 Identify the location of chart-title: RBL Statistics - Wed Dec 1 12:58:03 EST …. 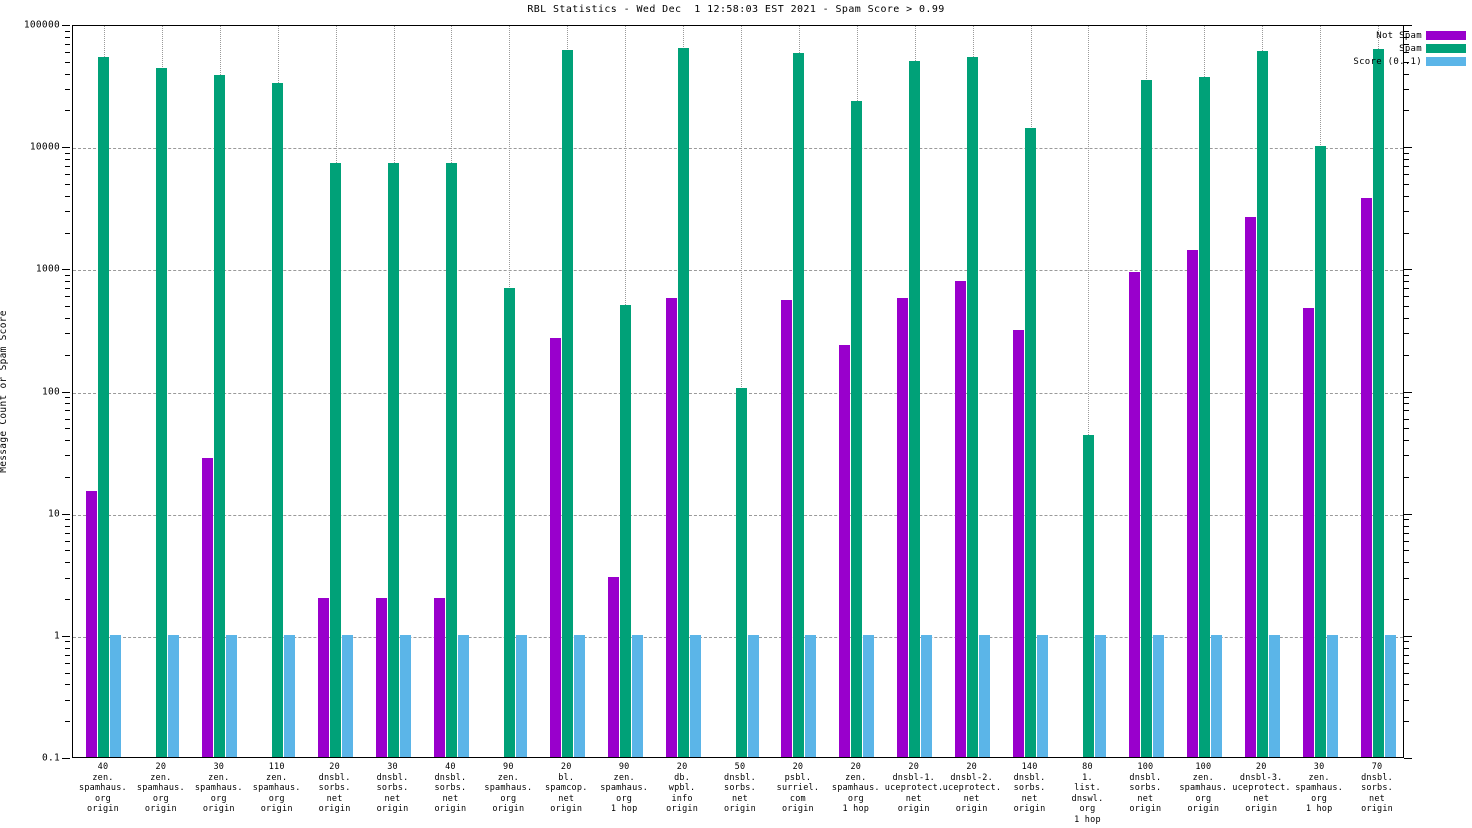
(736, 9).